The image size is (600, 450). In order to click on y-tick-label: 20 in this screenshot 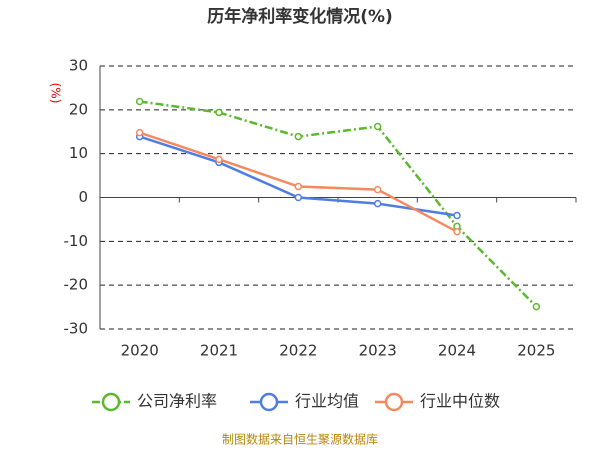, I will do `click(78, 109)`.